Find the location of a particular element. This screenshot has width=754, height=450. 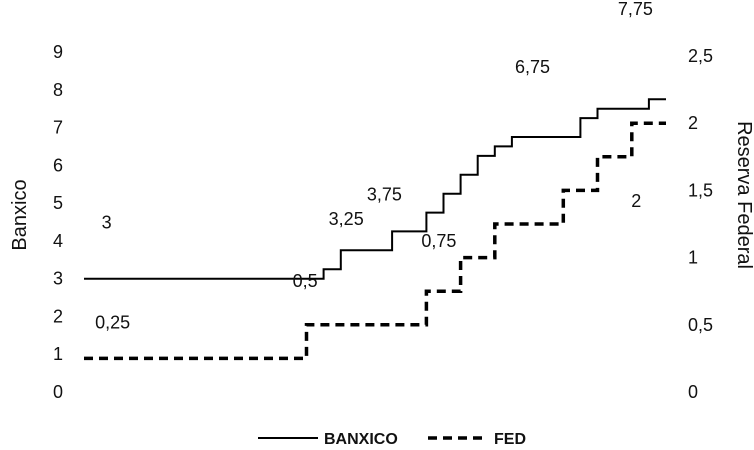

left-tick-label: 8 is located at coordinates (58, 90).